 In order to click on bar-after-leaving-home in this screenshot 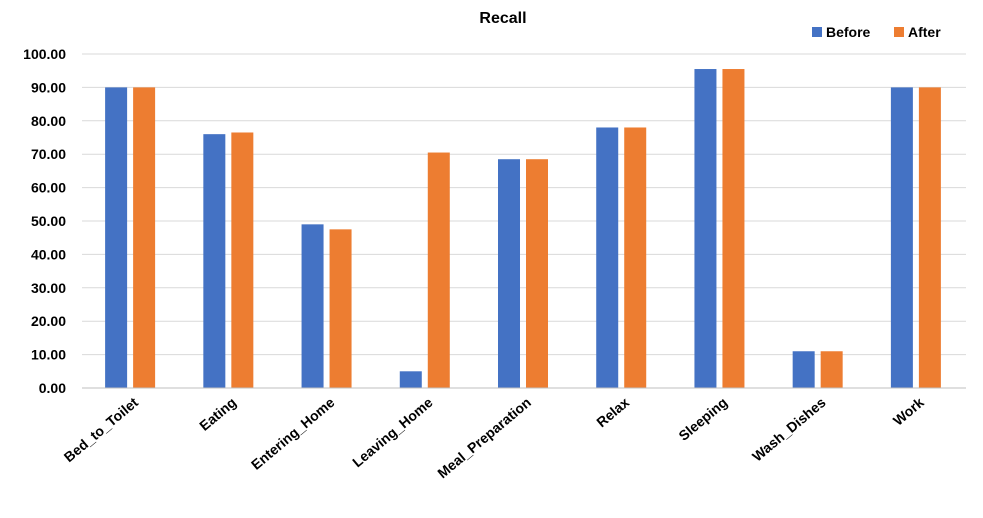, I will do `click(438, 270)`.